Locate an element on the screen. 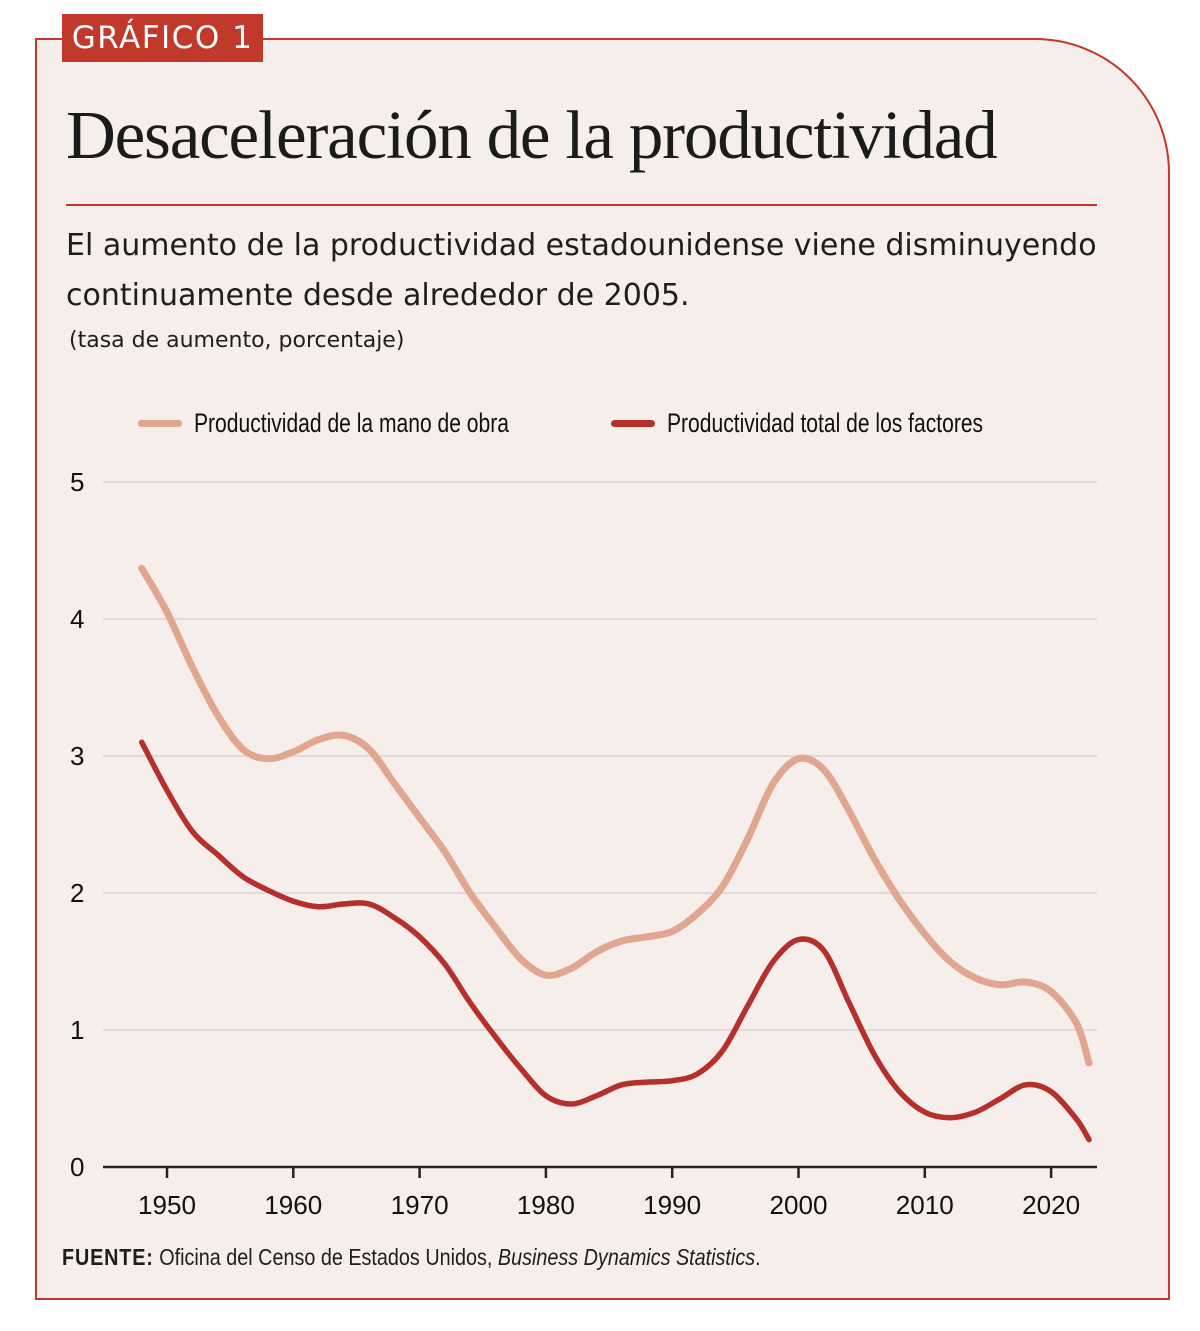 The width and height of the screenshot is (1200, 1331). y-tick-label: 1 is located at coordinates (77, 1030).